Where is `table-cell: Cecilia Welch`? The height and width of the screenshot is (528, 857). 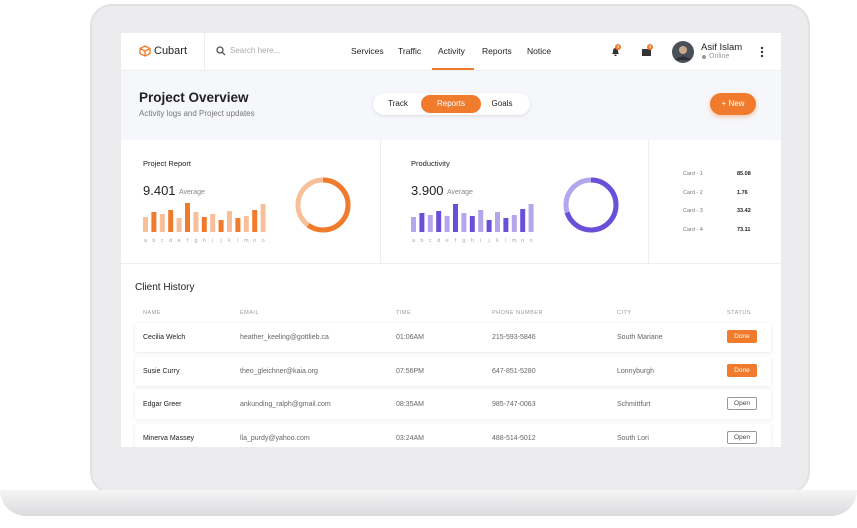 table-cell: Cecilia Welch is located at coordinates (164, 337).